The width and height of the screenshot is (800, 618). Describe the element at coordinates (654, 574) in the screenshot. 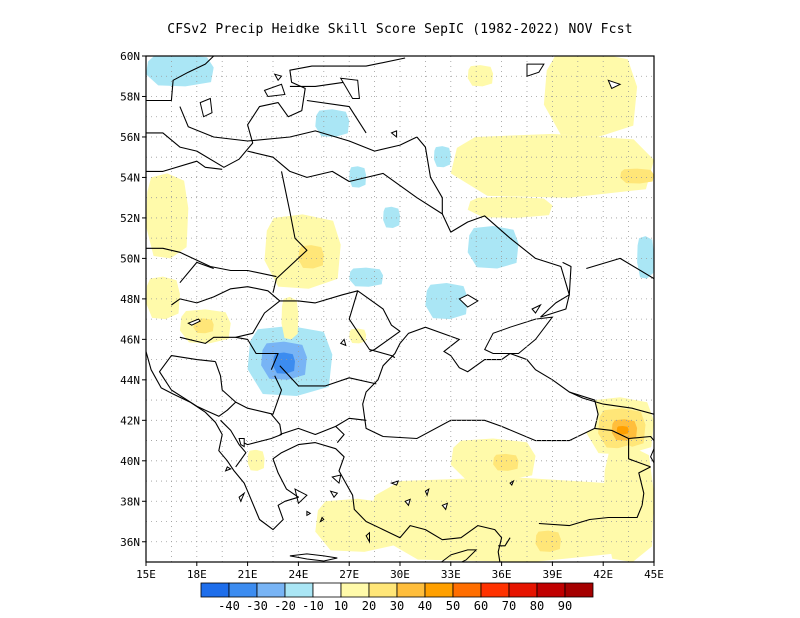

I see `lon-tick-label: 45E` at that location.